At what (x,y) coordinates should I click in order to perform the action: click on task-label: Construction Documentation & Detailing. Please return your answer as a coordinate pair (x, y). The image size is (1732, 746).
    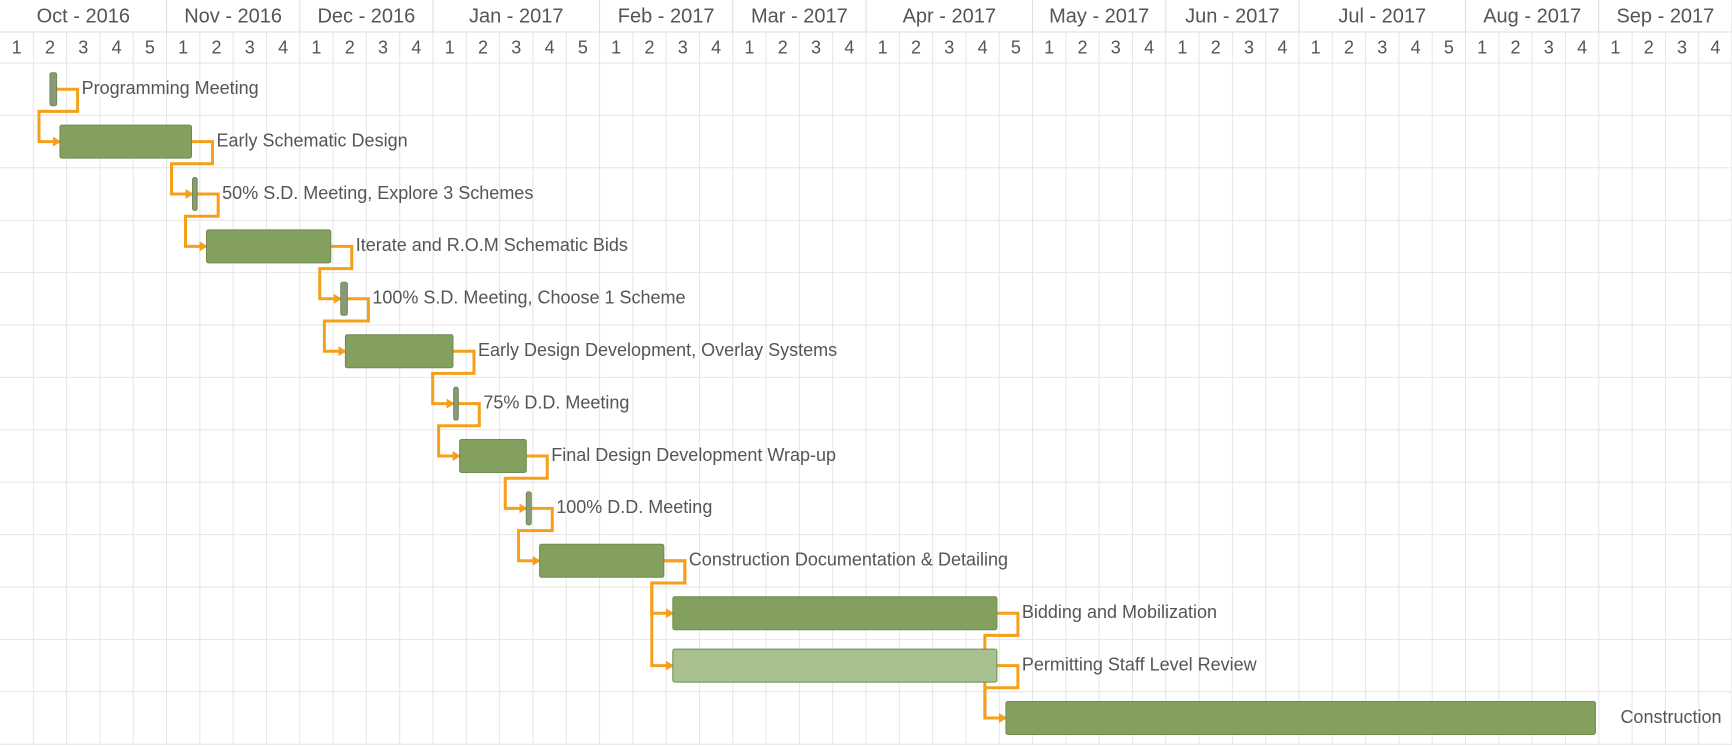
    Looking at the image, I should click on (848, 560).